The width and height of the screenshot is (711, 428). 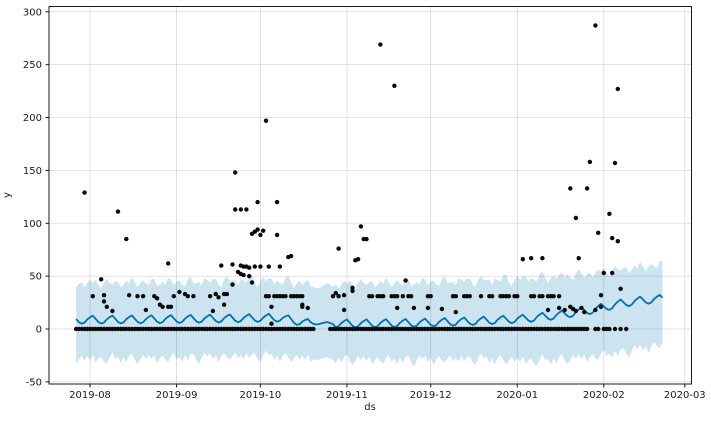 What do you see at coordinates (431, 395) in the screenshot?
I see `x-tick-label: 2019-12` at bounding box center [431, 395].